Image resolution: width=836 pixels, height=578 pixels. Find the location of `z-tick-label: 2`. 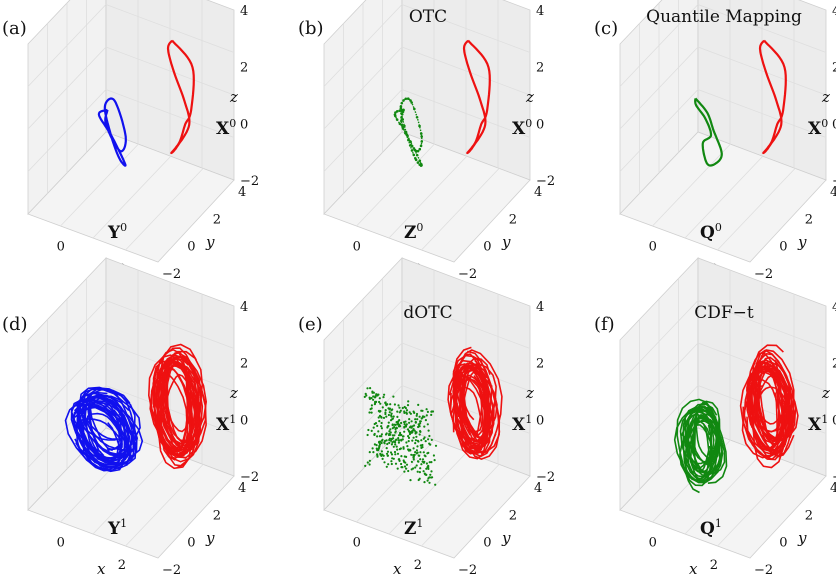

z-tick-label: 2 is located at coordinates (834, 68).